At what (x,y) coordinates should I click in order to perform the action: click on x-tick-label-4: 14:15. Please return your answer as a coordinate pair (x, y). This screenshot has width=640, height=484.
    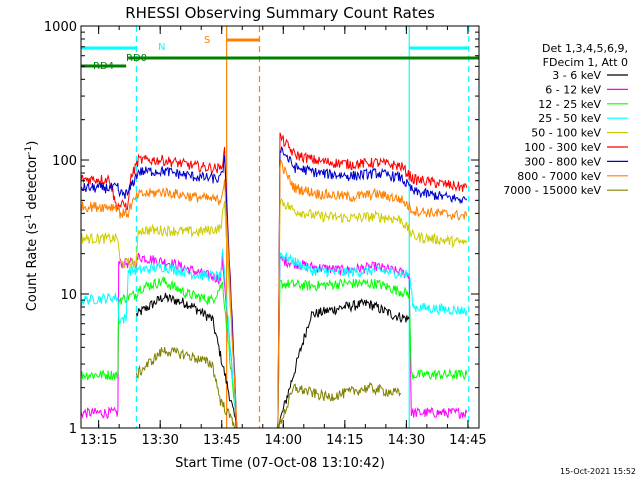
    Looking at the image, I should click on (344, 440).